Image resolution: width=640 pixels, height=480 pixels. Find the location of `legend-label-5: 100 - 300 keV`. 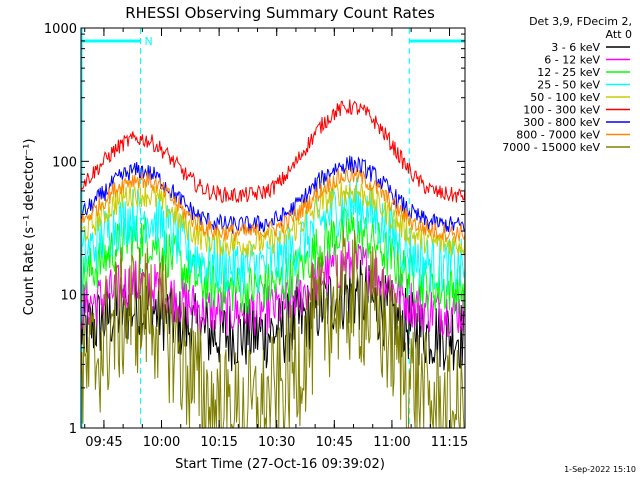

legend-label-5: 100 - 300 keV is located at coordinates (561, 110).